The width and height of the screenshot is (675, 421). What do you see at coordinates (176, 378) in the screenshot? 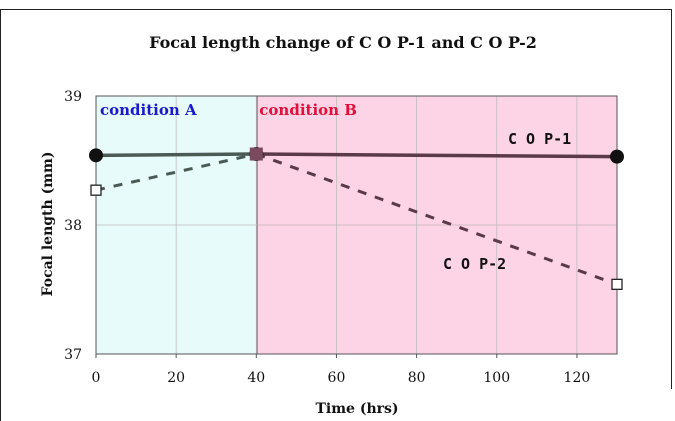
I see `x-tick-label-1: 20` at bounding box center [176, 378].